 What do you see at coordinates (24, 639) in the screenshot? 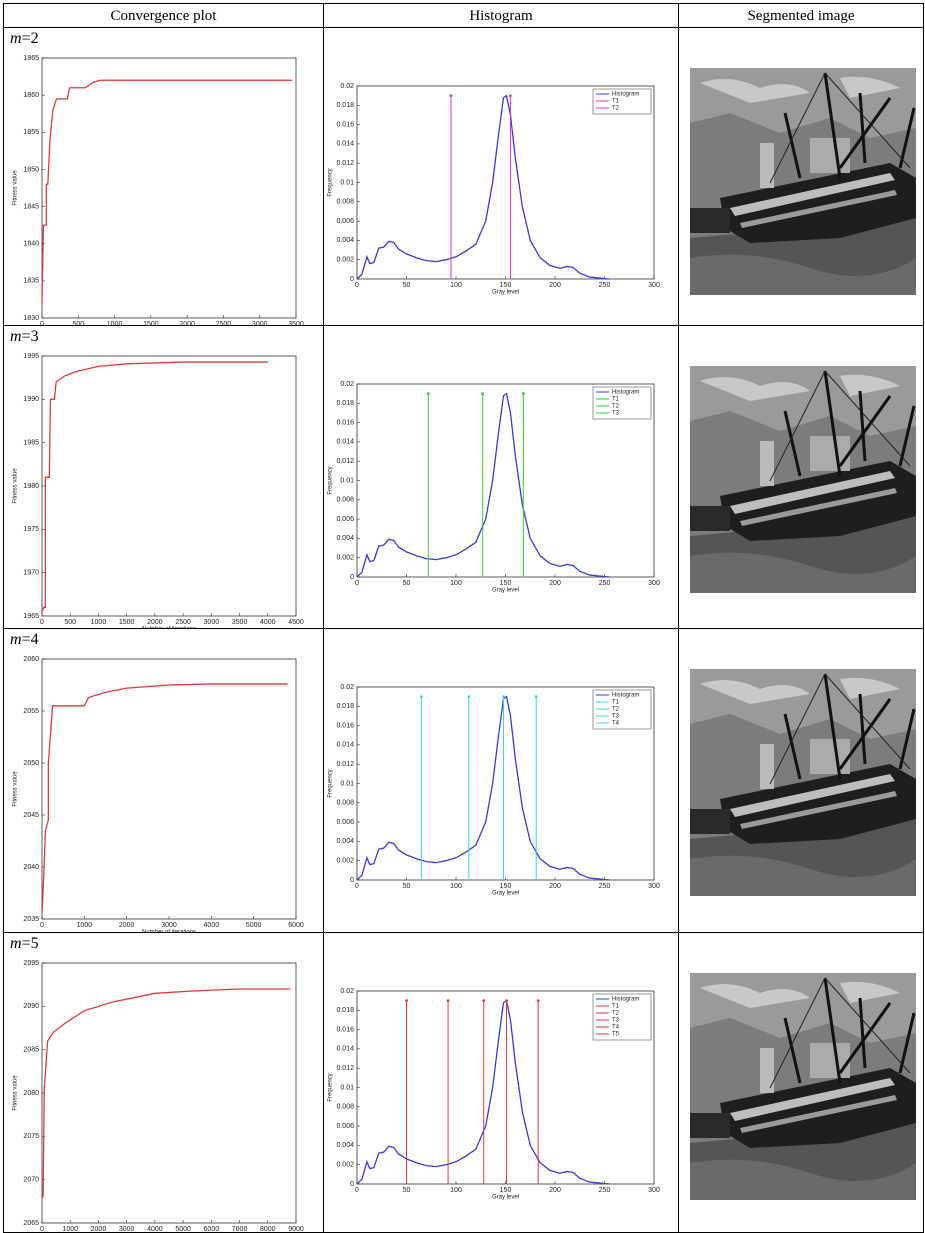
I see `row-label: m=4` at bounding box center [24, 639].